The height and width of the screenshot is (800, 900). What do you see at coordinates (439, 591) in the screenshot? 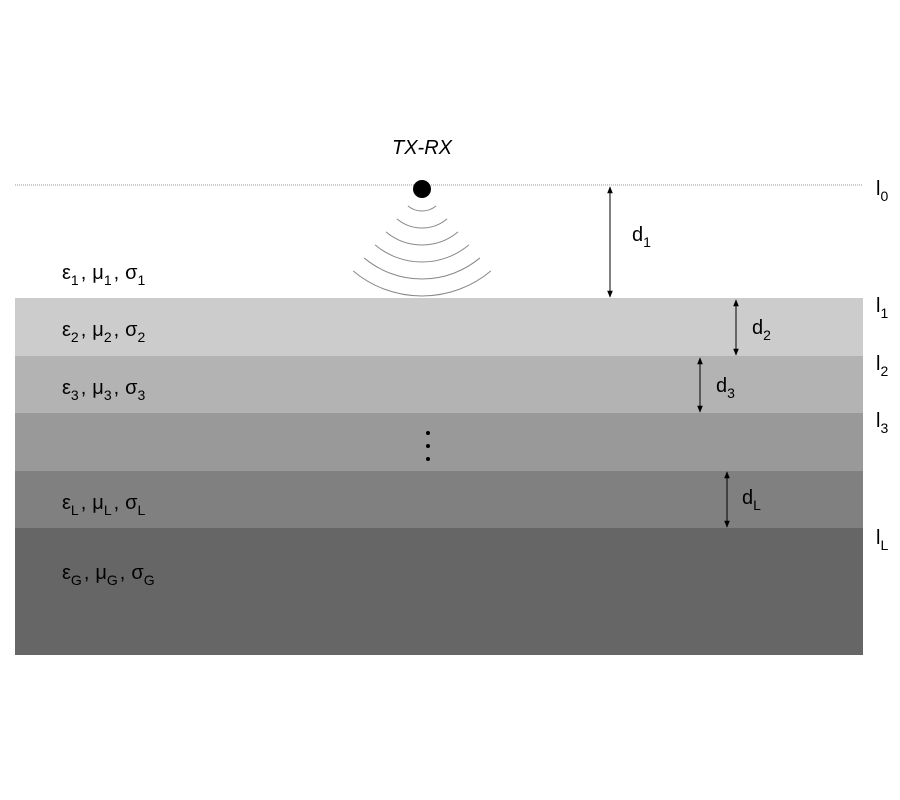
I see `layer-ground` at bounding box center [439, 591].